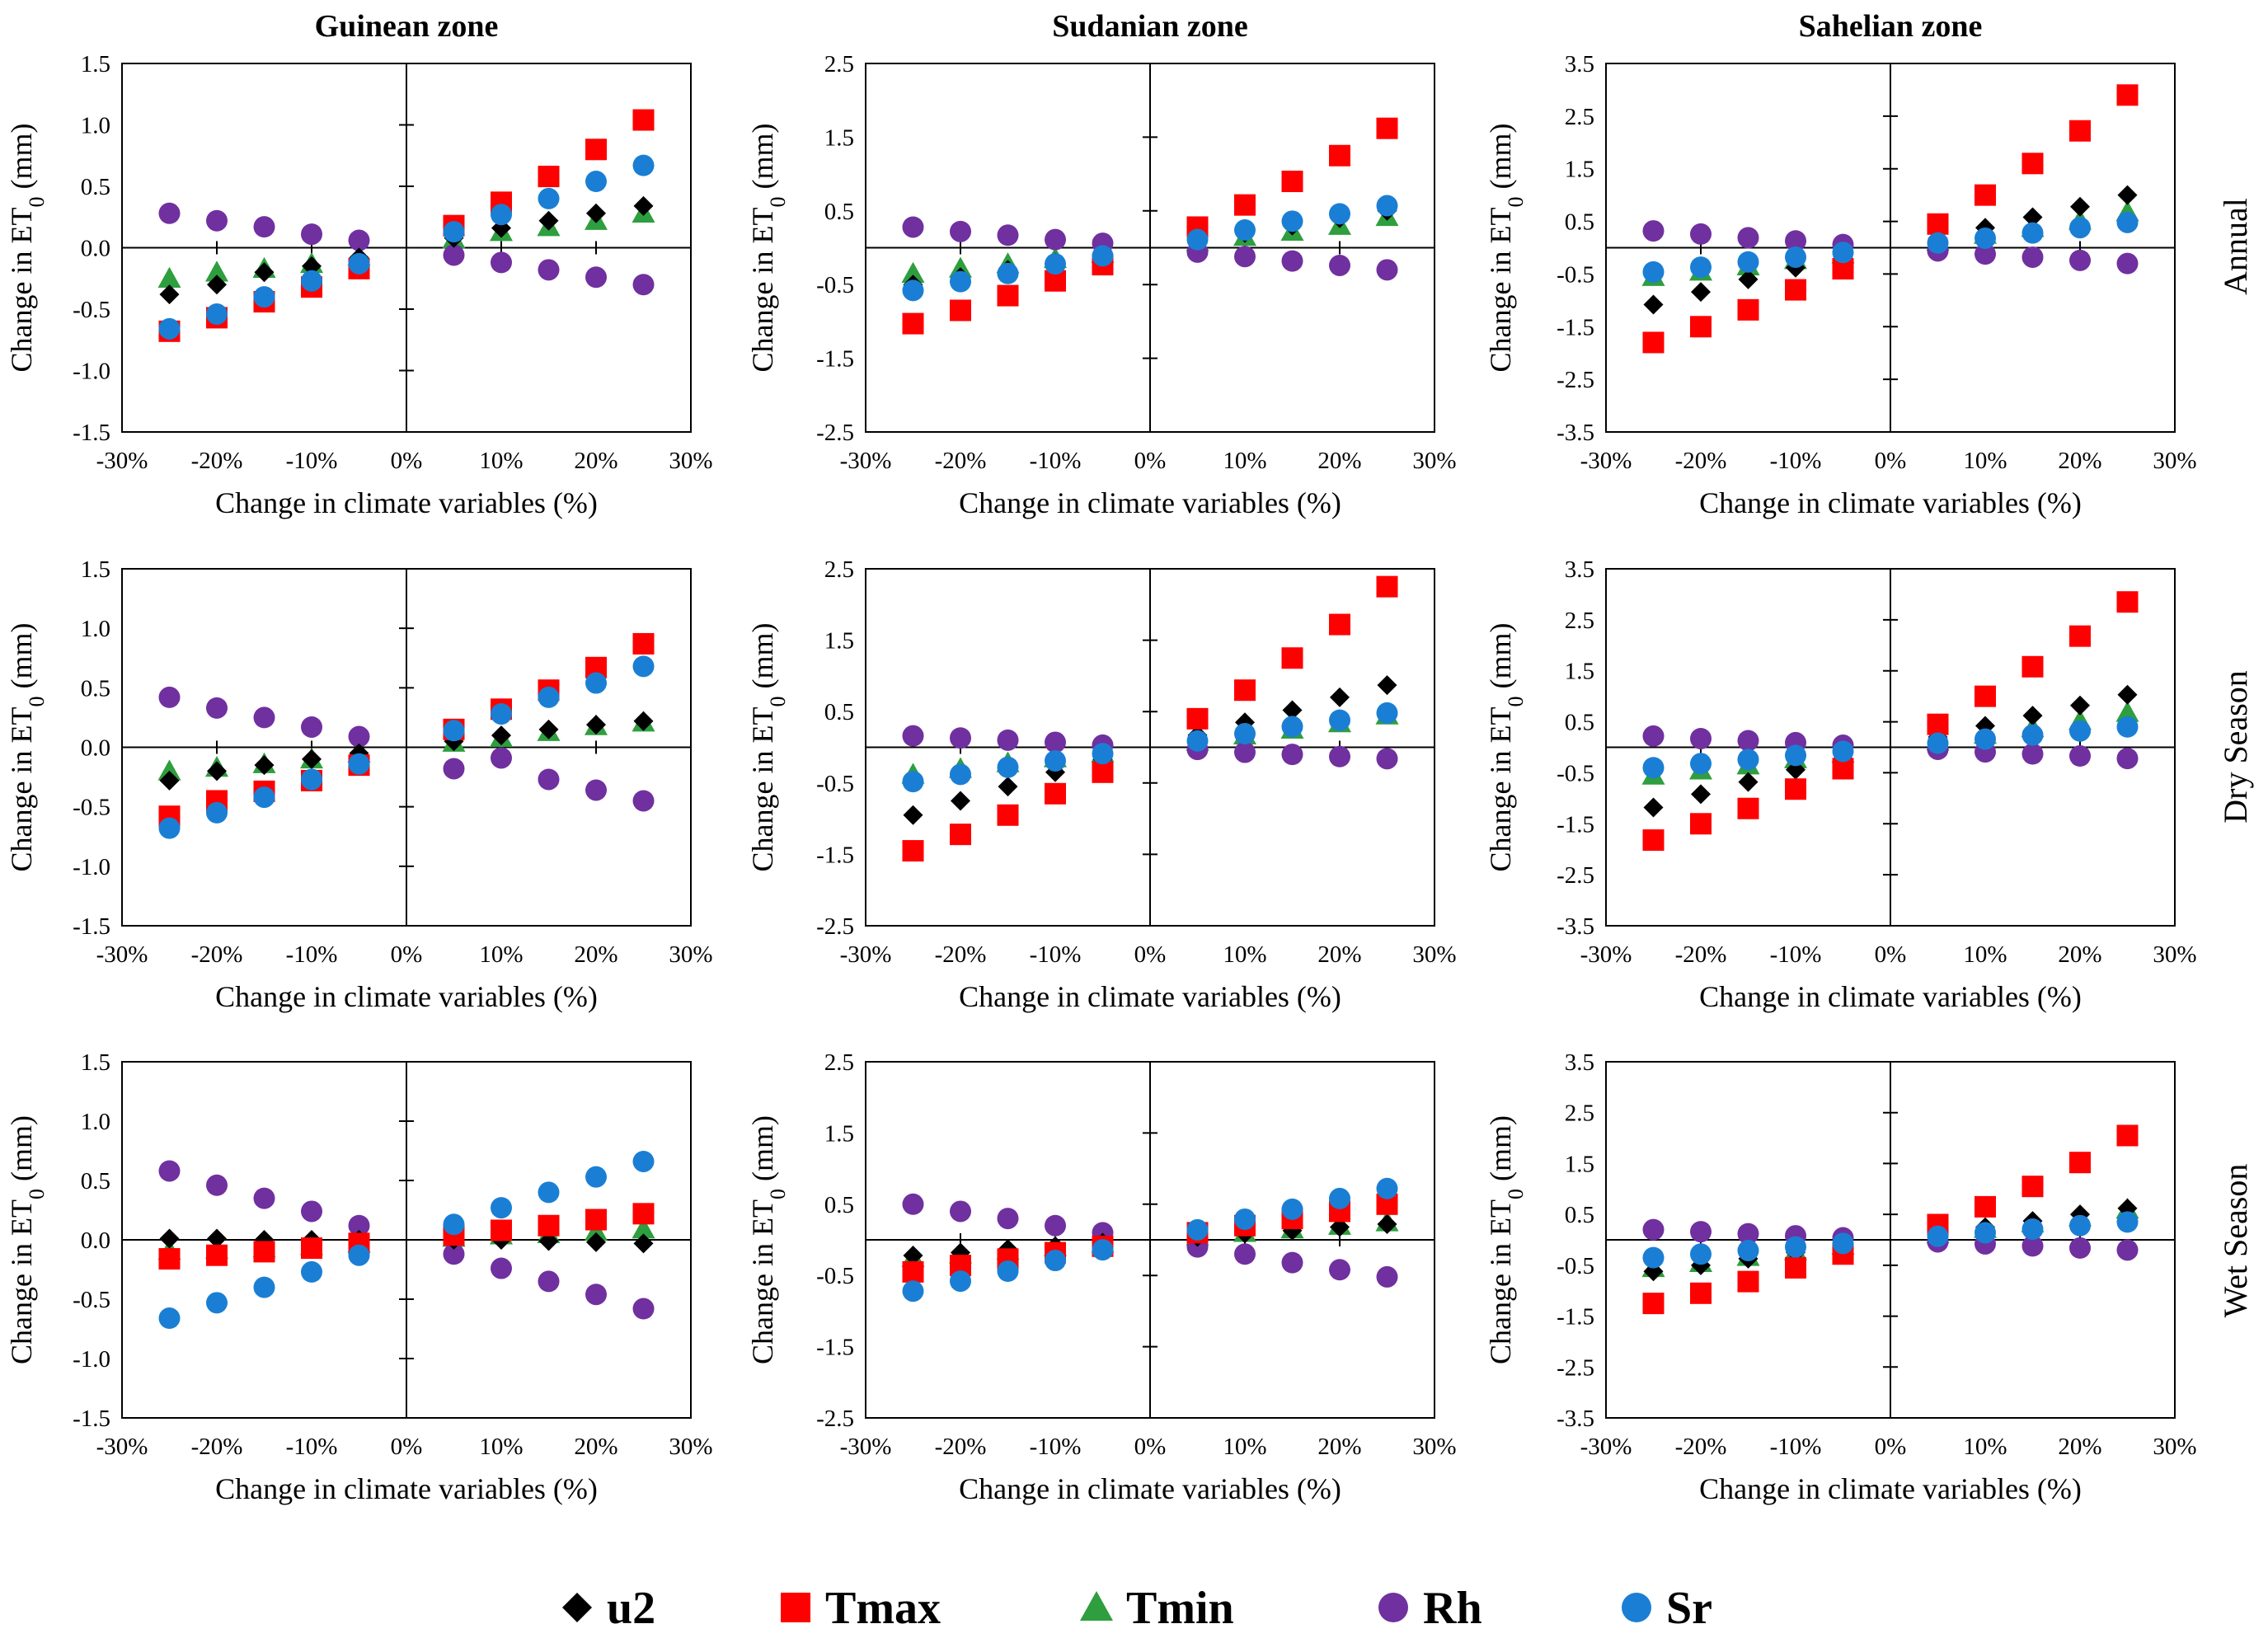 Image resolution: width=2268 pixels, height=1638 pixels. What do you see at coordinates (1701, 461) in the screenshot?
I see `x-tick-label: -20%` at bounding box center [1701, 461].